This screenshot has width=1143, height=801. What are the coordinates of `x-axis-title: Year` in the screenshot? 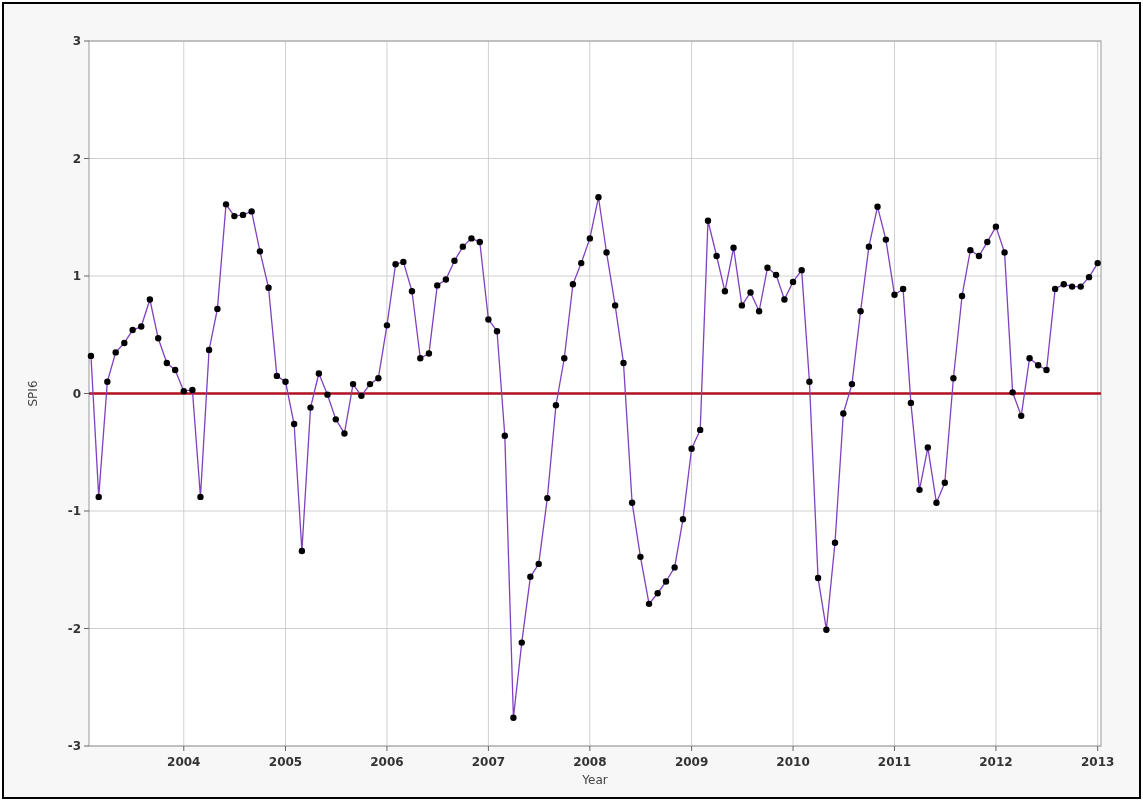 It's located at (594, 780).